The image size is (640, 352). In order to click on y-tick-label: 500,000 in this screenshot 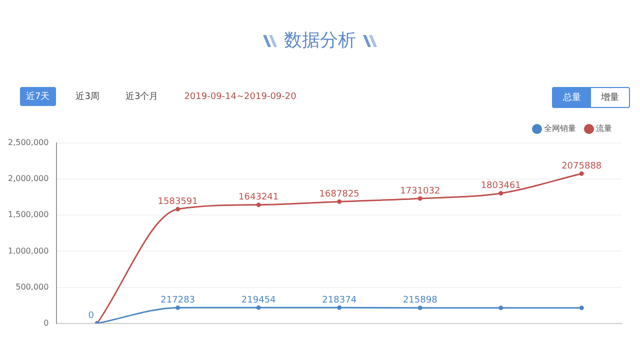, I will do `click(32, 287)`.